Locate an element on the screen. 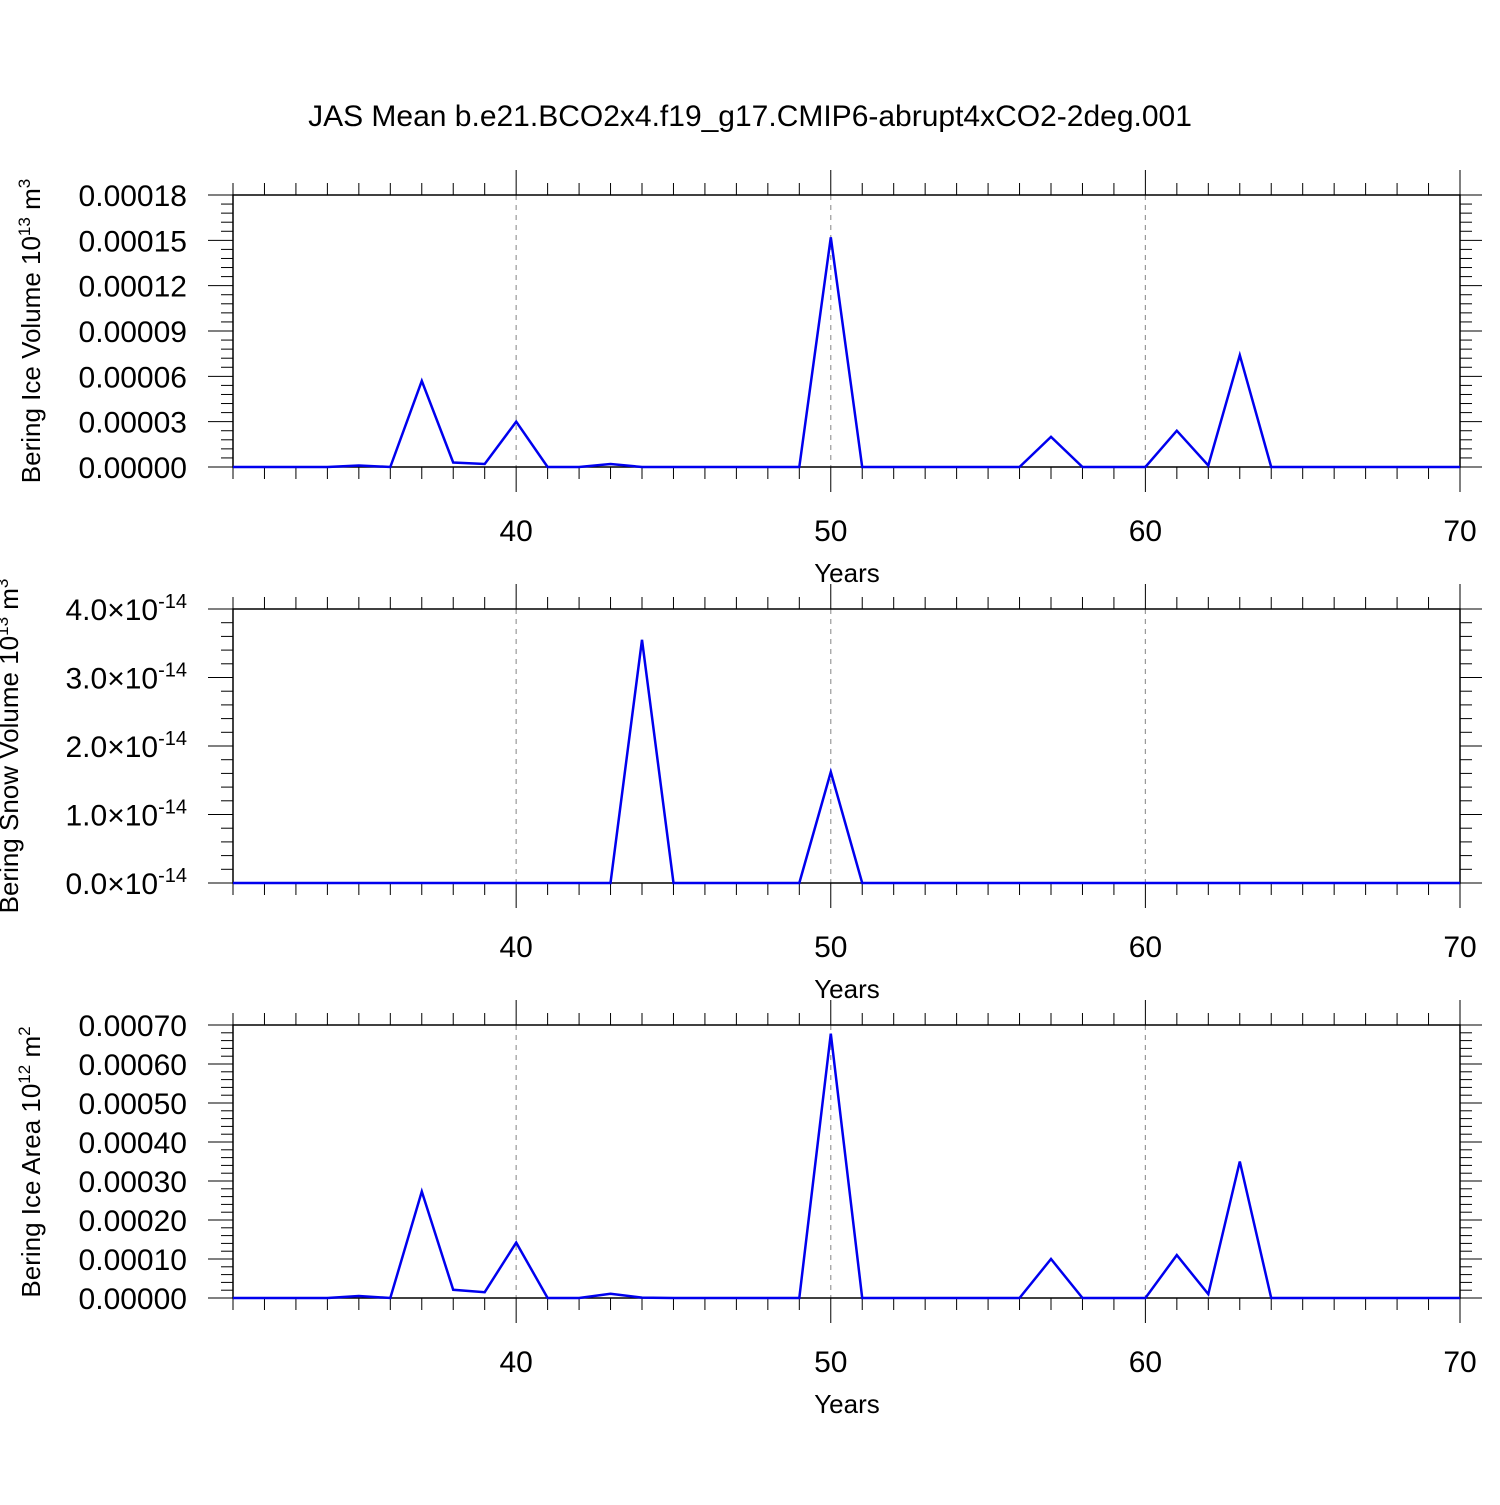 This screenshot has height=1505, width=1500. y-tick-label: 0.0×10⁻¹⁴ is located at coordinates (126, 883).